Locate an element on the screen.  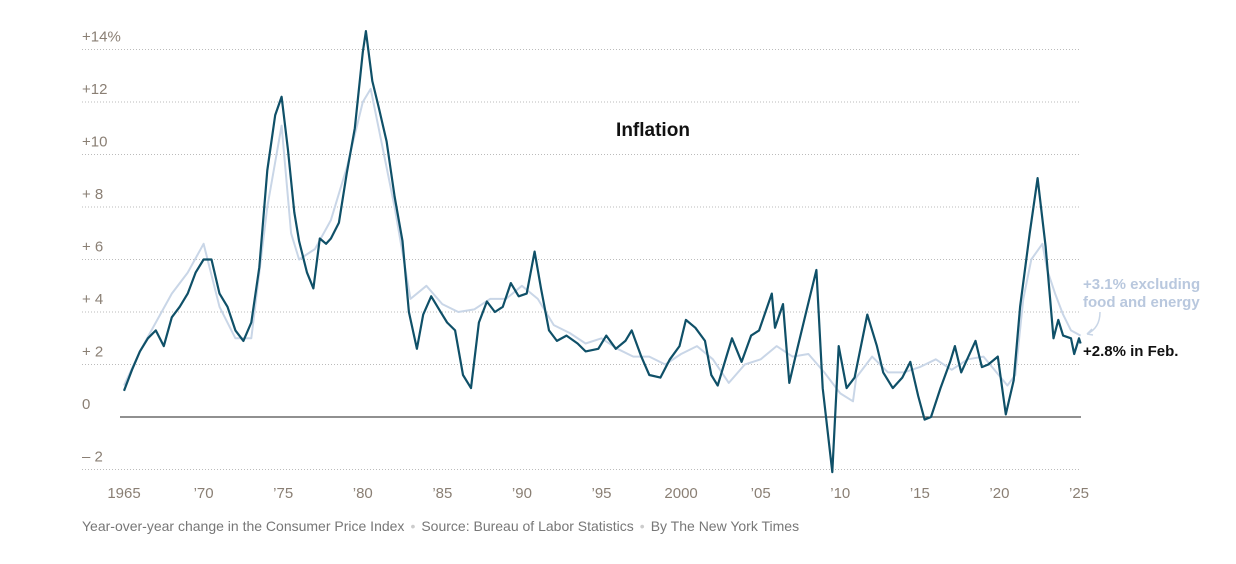
core-annotation-arrow is located at coordinates (1093, 323).